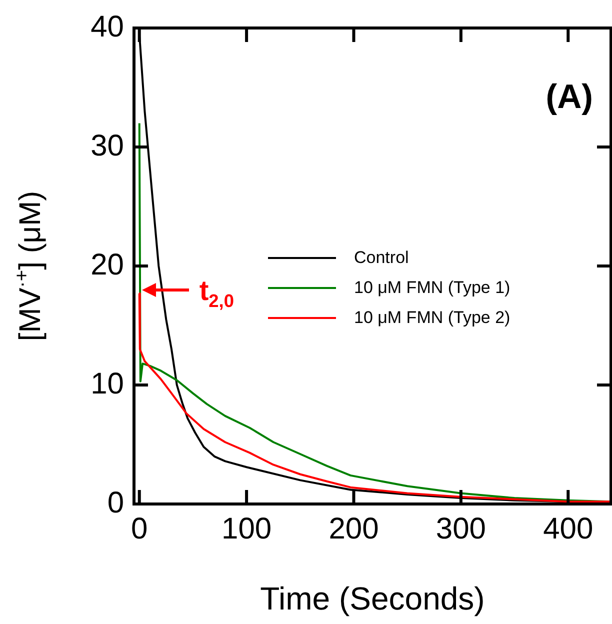 The width and height of the screenshot is (612, 624). What do you see at coordinates (247, 529) in the screenshot?
I see `x-tick-label: 100` at bounding box center [247, 529].